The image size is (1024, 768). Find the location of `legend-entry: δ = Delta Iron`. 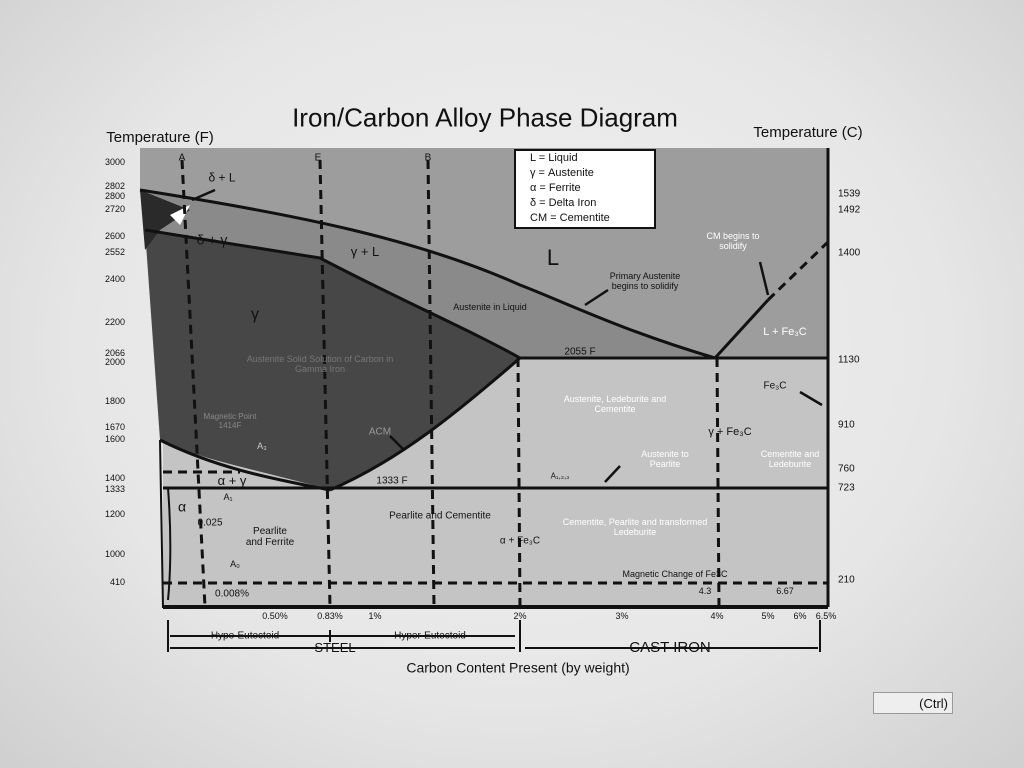

legend-entry: δ = Delta Iron is located at coordinates (563, 202).